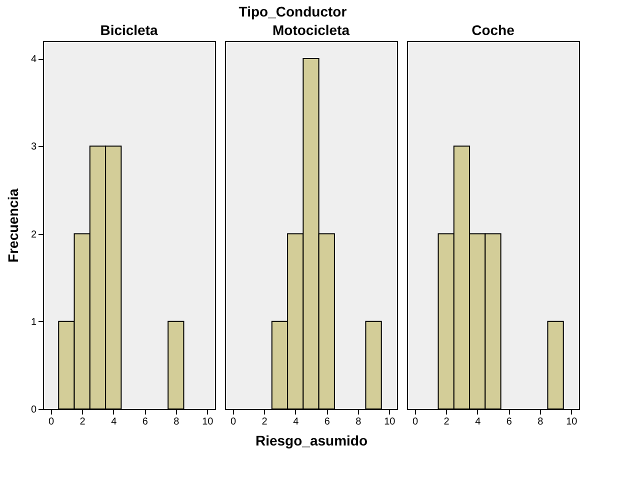 This screenshot has height=498, width=635. I want to click on y-tick-label: 3, so click(33, 147).